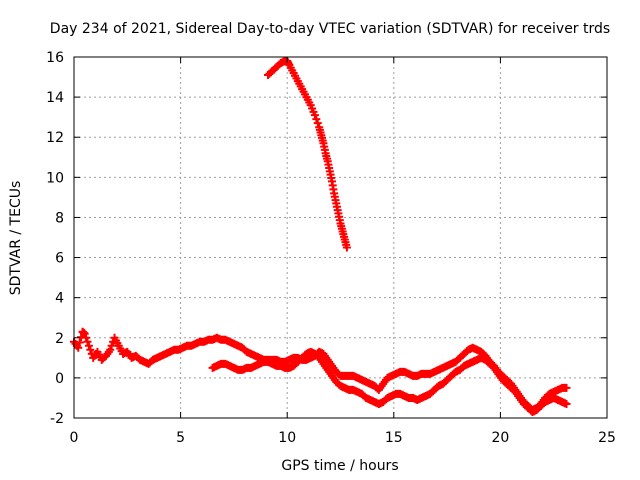 The height and width of the screenshot is (480, 640). What do you see at coordinates (607, 438) in the screenshot?
I see `x-tick-label: 25` at bounding box center [607, 438].